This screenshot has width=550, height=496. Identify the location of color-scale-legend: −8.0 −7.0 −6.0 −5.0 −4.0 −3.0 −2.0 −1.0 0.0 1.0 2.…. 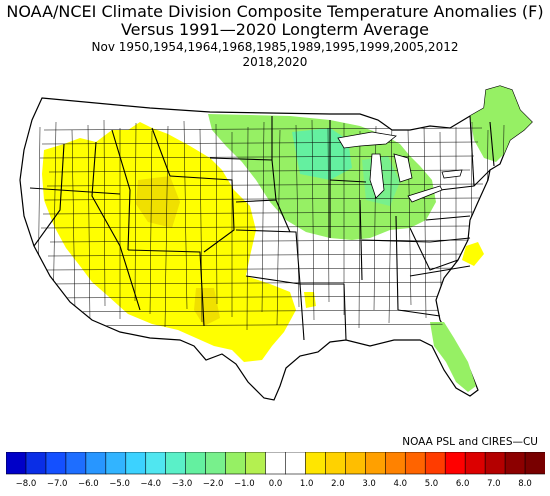
(275, 471).